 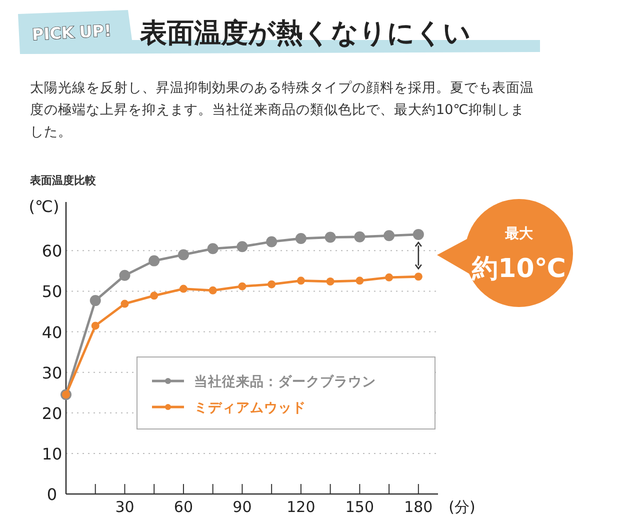 I want to click on y-tick-label: 50, so click(x=52, y=292).